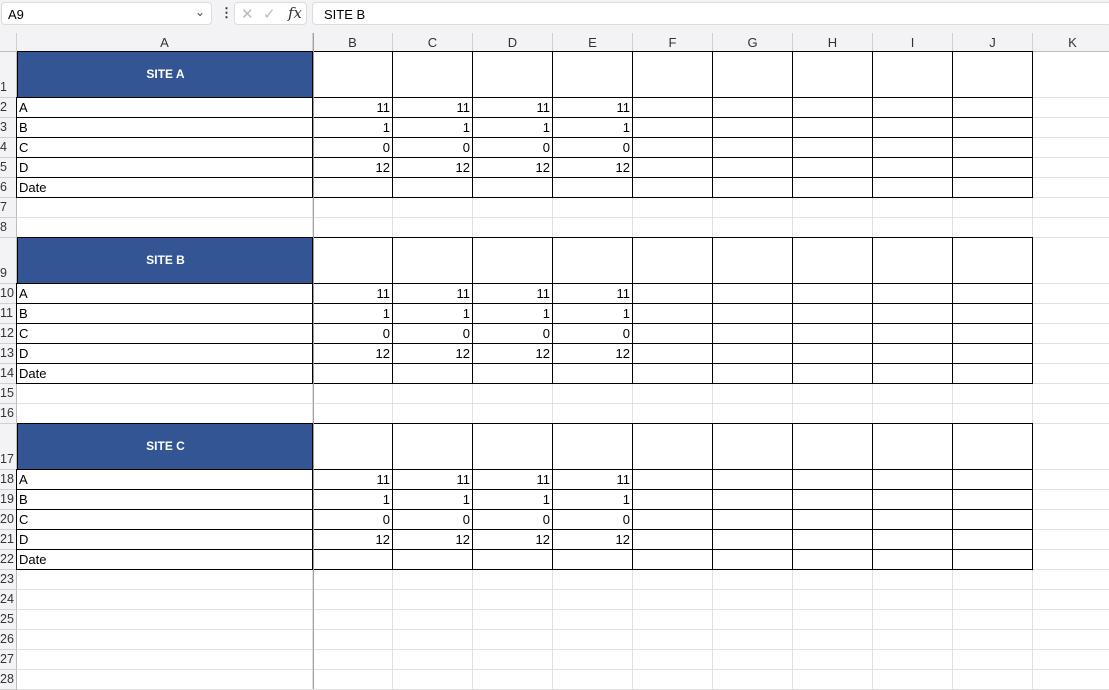  I want to click on row-label-cell: C, so click(164, 147).